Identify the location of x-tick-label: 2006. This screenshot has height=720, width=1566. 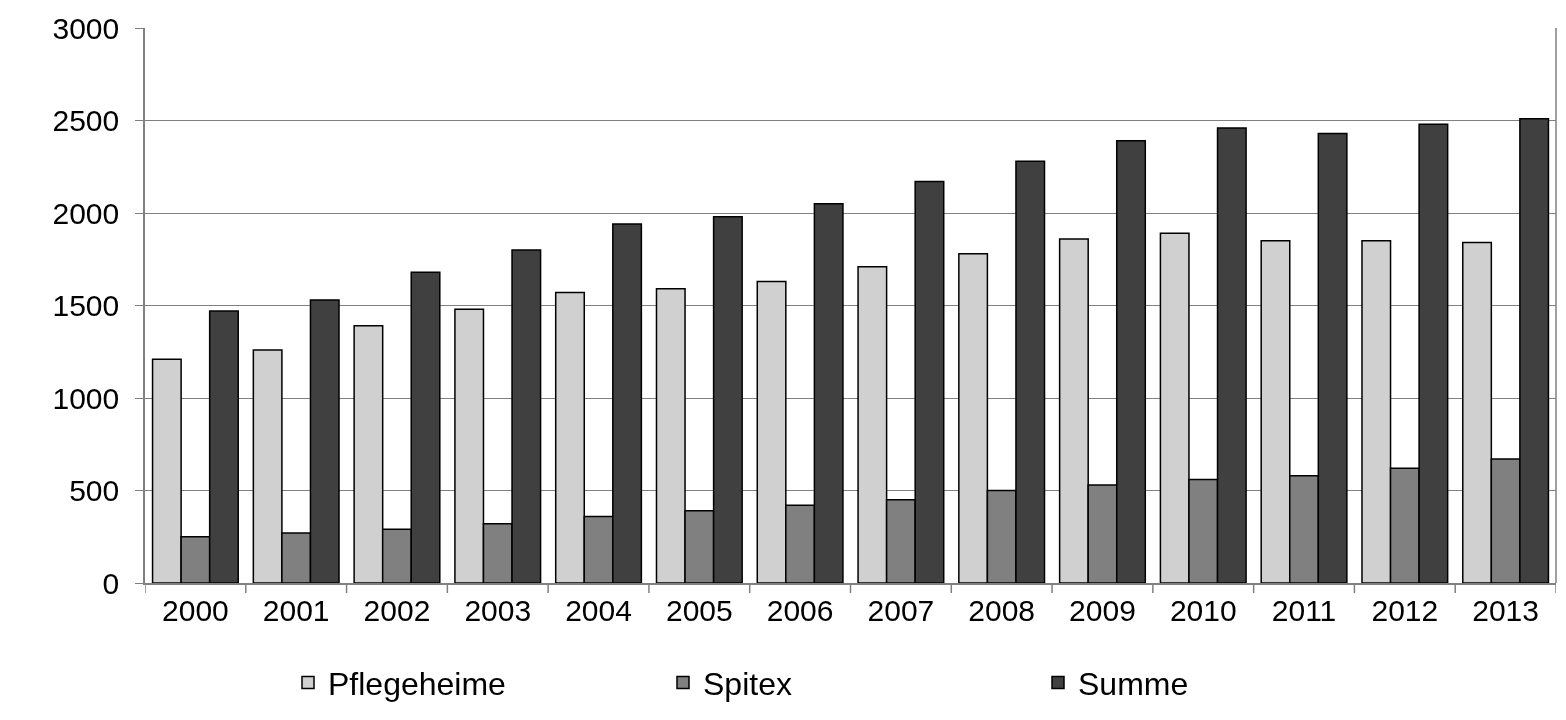
(800, 610).